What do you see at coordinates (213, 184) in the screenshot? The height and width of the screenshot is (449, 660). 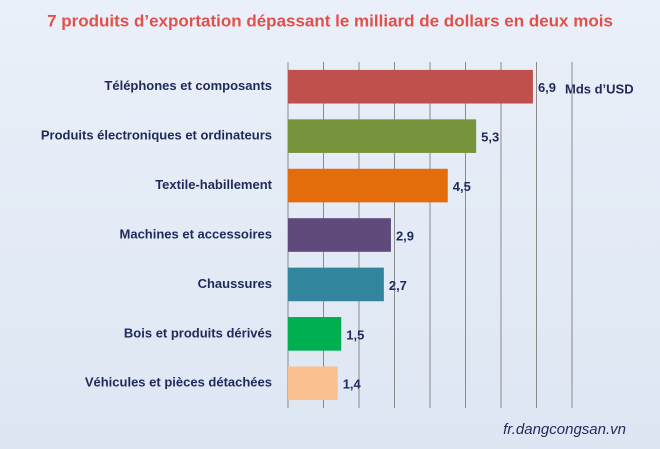 I see `category-label: Textile-habillement` at bounding box center [213, 184].